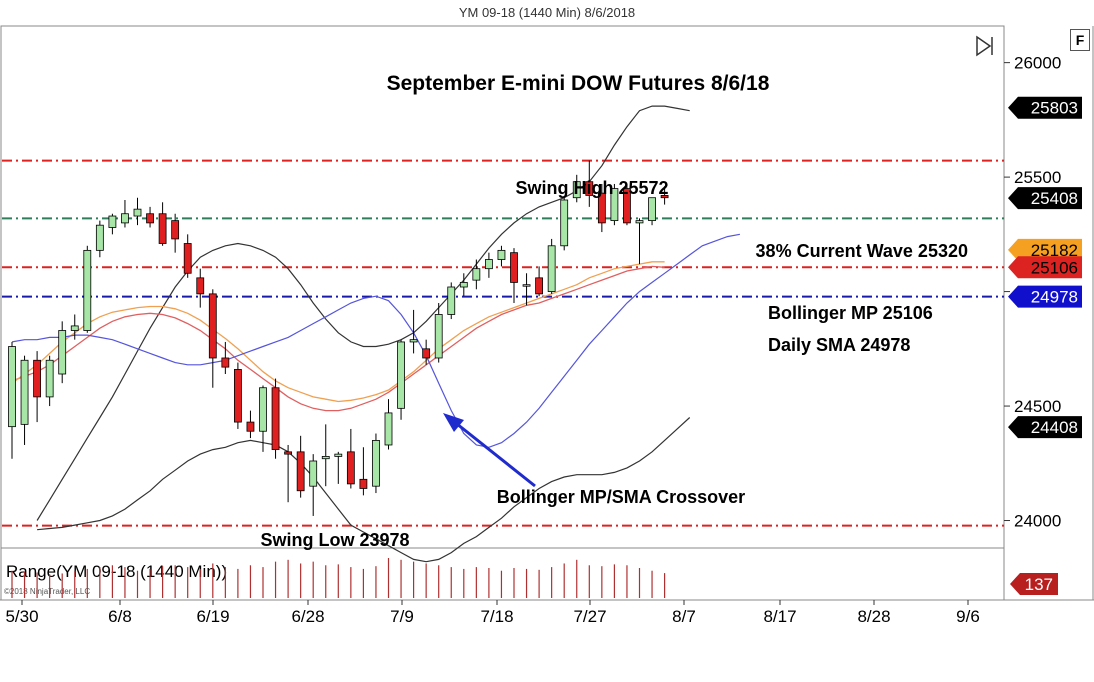 The height and width of the screenshot is (682, 1094). What do you see at coordinates (968, 616) in the screenshot?
I see `x-tick-label: 9/6` at bounding box center [968, 616].